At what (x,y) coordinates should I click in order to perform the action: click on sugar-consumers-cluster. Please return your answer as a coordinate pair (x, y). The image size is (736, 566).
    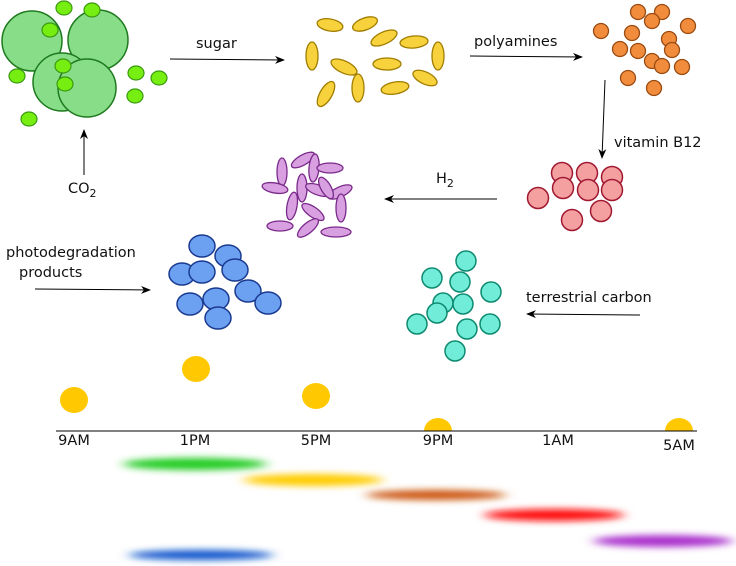
    Looking at the image, I should click on (375, 62).